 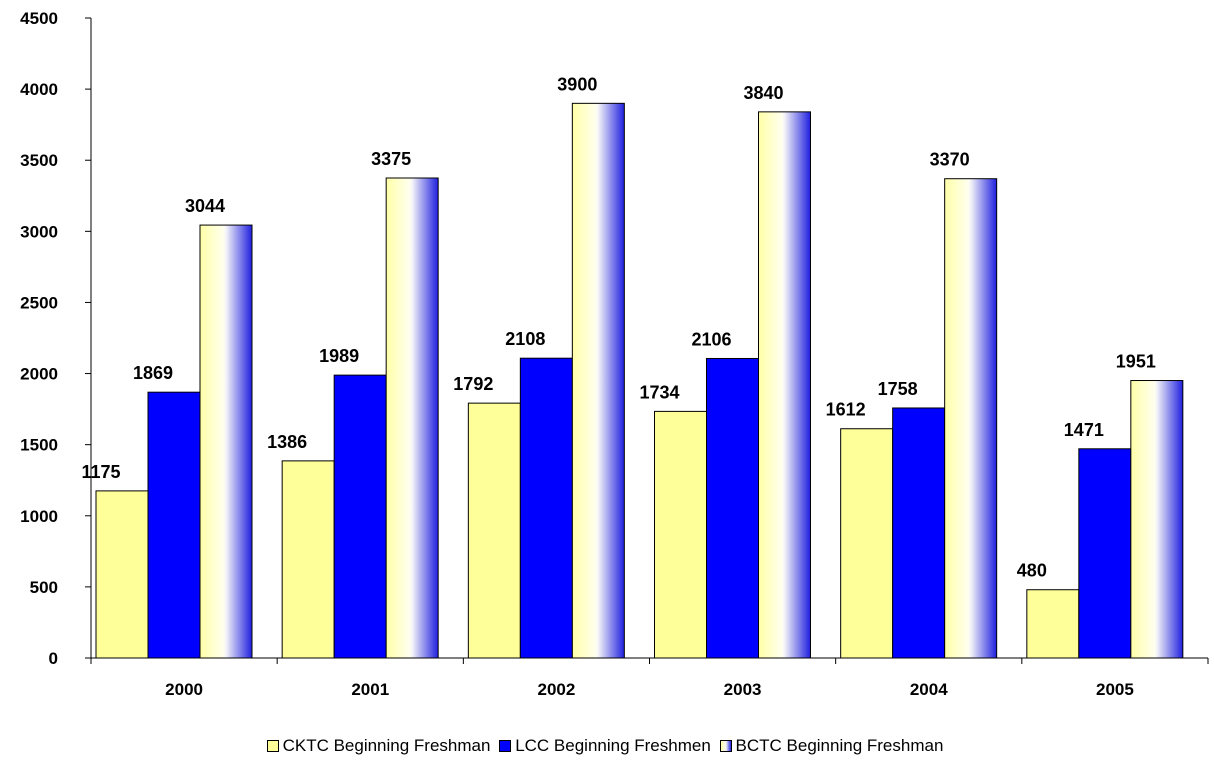 I want to click on bar-series-0-2002, so click(x=494, y=530).